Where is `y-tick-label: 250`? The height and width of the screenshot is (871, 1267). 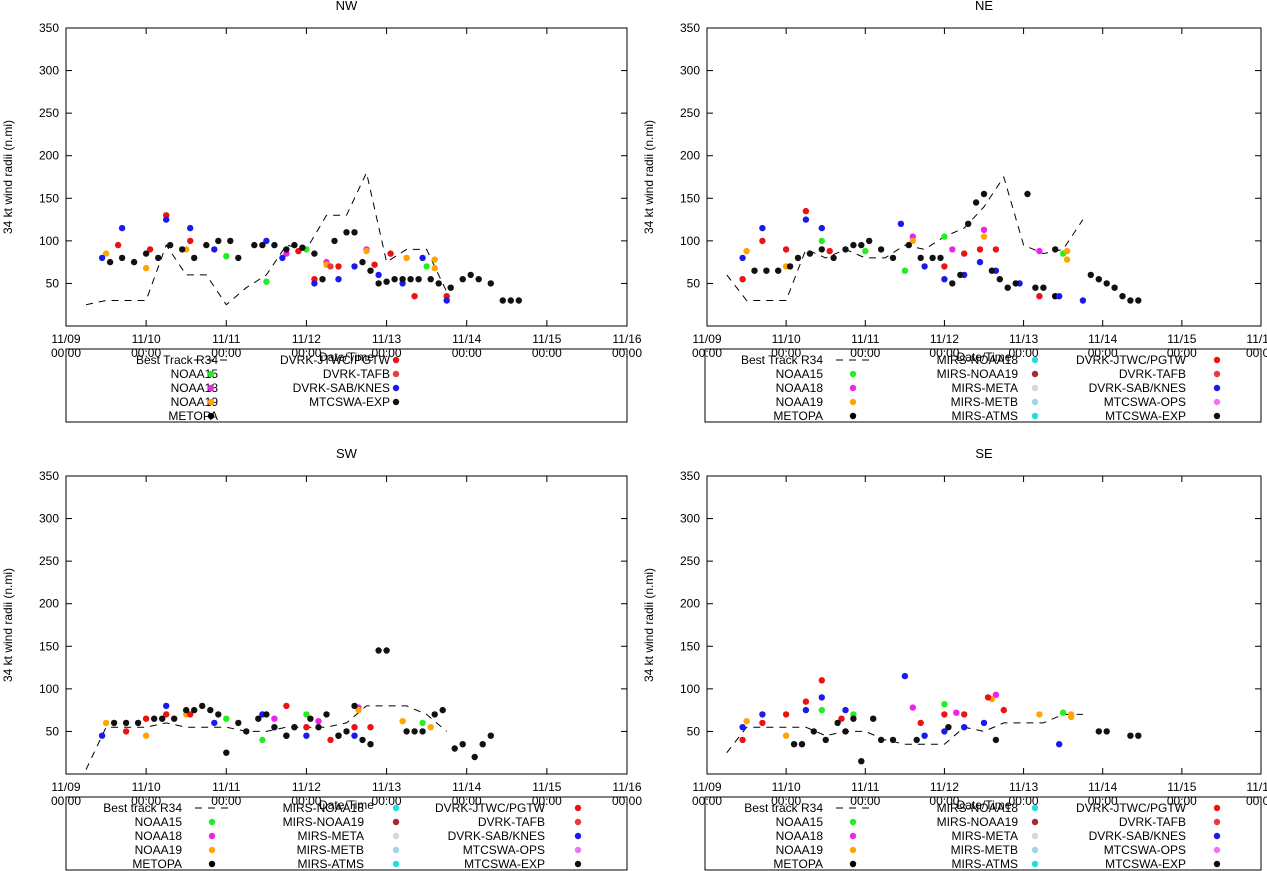
y-tick-label: 250 is located at coordinates (690, 113).